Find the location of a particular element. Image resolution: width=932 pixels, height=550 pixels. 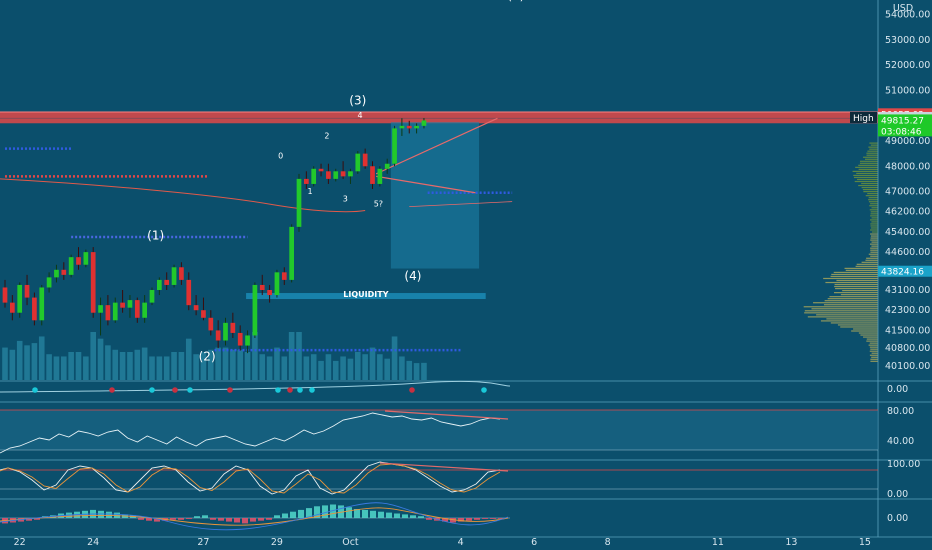

macd-bar-negative is located at coordinates (245, 521).